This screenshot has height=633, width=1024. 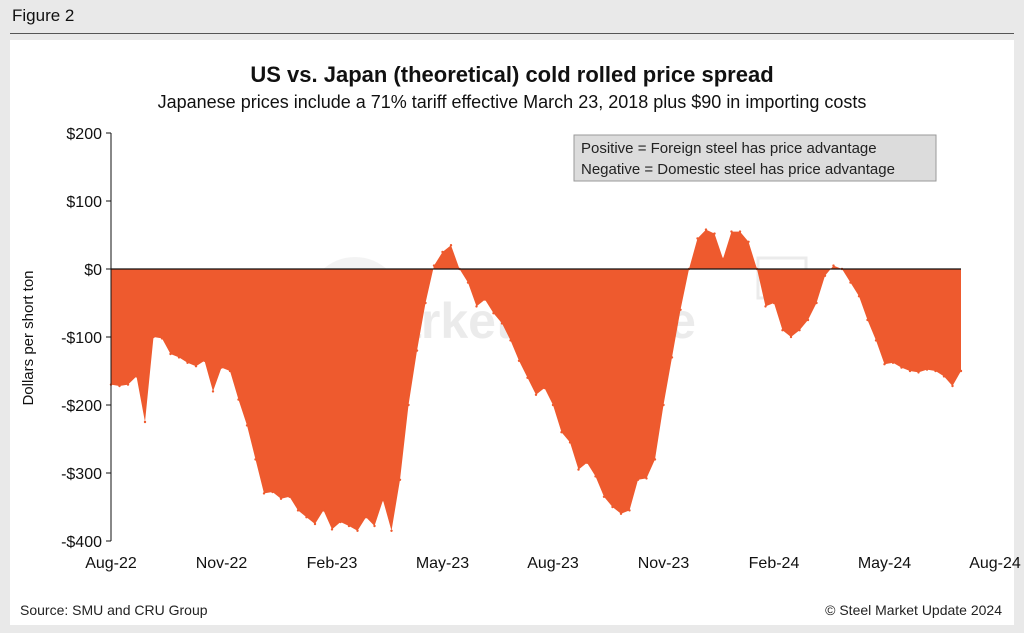 I want to click on x-tick-label: Aug-22, so click(x=111, y=563).